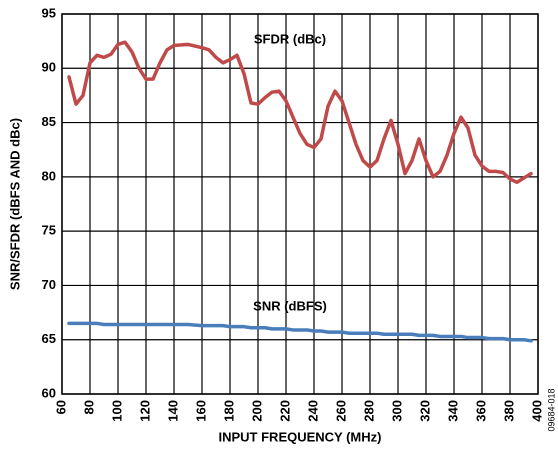  I want to click on series-line, so click(300, 332).